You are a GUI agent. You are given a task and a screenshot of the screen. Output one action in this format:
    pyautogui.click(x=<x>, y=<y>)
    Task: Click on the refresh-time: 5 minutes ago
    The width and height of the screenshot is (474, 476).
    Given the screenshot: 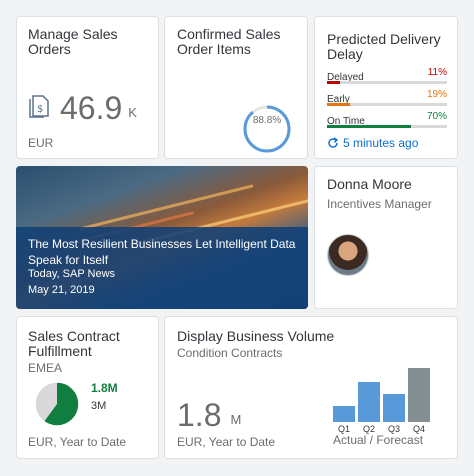 What is the action you would take?
    pyautogui.click(x=381, y=143)
    